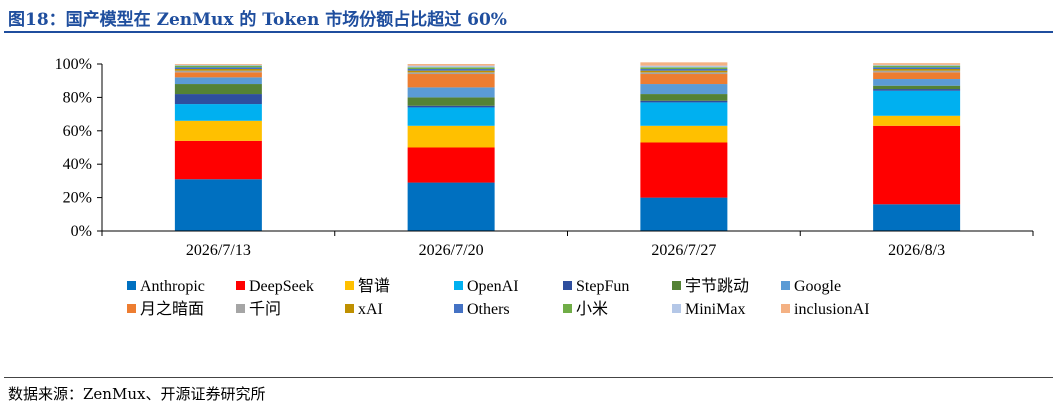  I want to click on legend-item-series: 月之暗面, so click(165, 309).